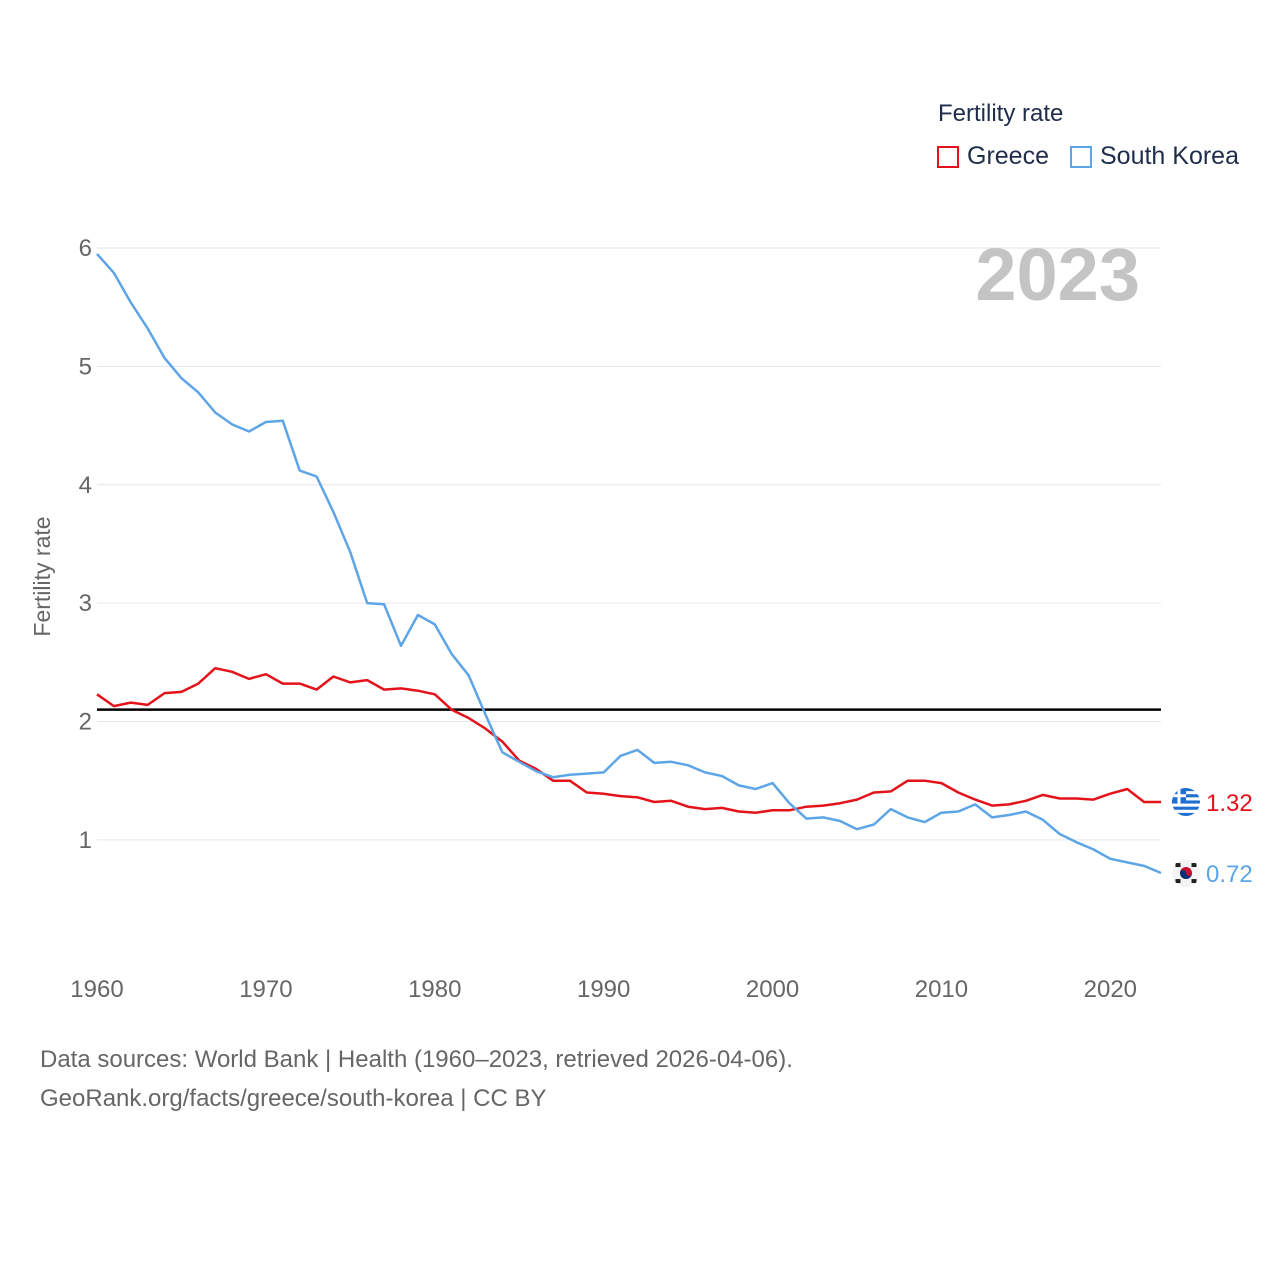 Image resolution: width=1280 pixels, height=1280 pixels. Describe the element at coordinates (1186, 873) in the screenshot. I see `south-korea-flag-icon` at that location.